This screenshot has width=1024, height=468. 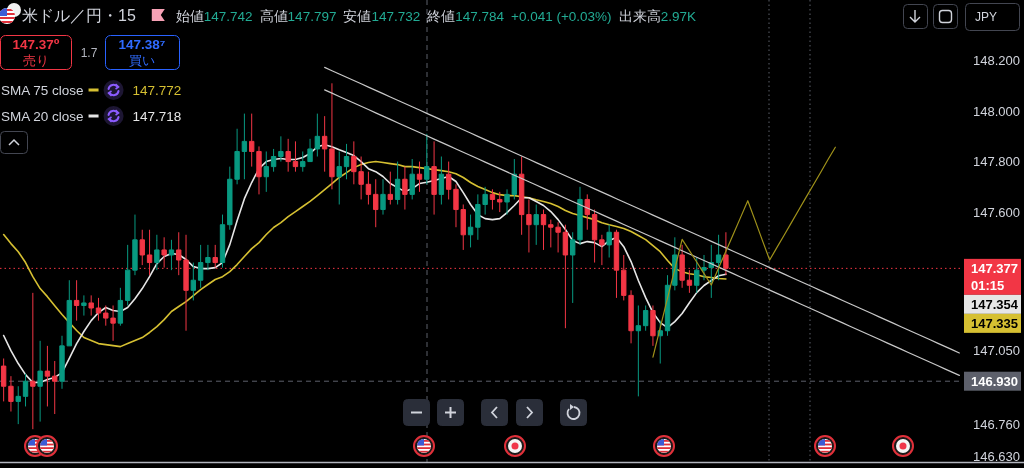 What do you see at coordinates (142, 44) in the screenshot?
I see `annotation: 147.38⁷` at bounding box center [142, 44].